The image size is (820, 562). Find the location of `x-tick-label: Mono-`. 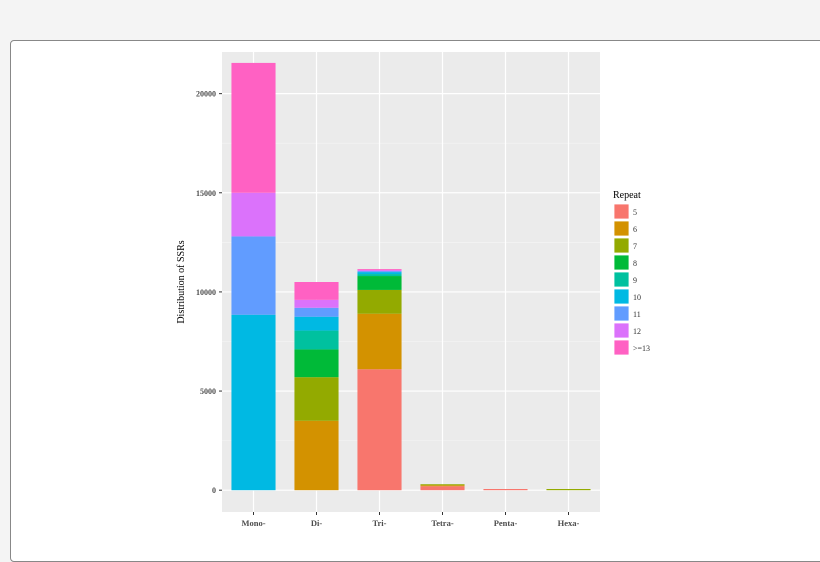

x-tick-label: Mono- is located at coordinates (253, 522).